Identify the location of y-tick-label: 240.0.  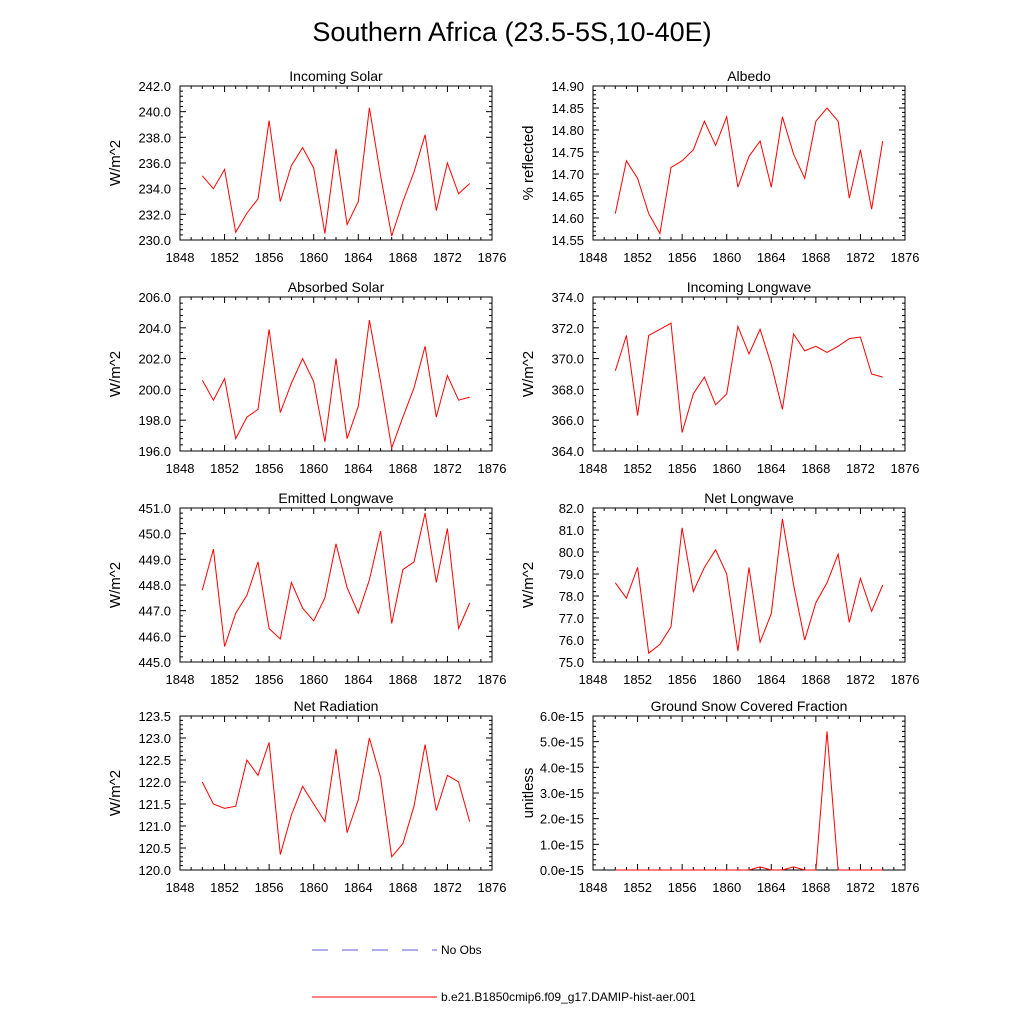
(154, 112).